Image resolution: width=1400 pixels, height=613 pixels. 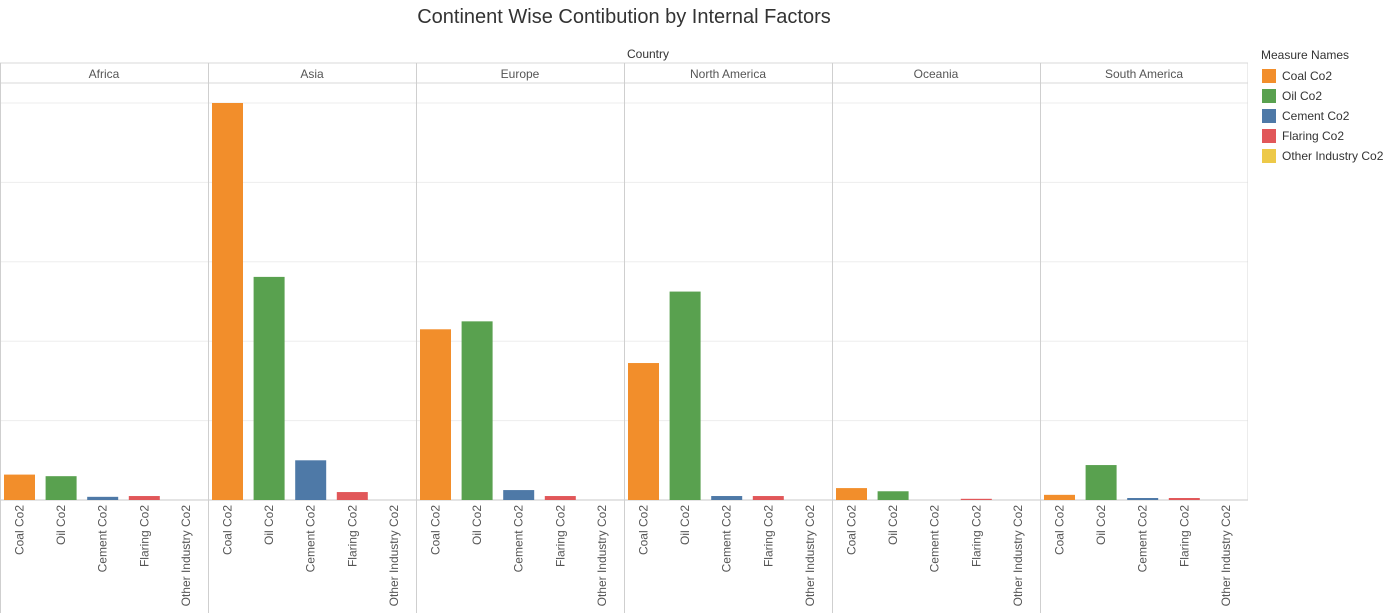 I want to click on x-tick-oceania-flaring-co2: Flaring Co2, so click(x=976, y=536).